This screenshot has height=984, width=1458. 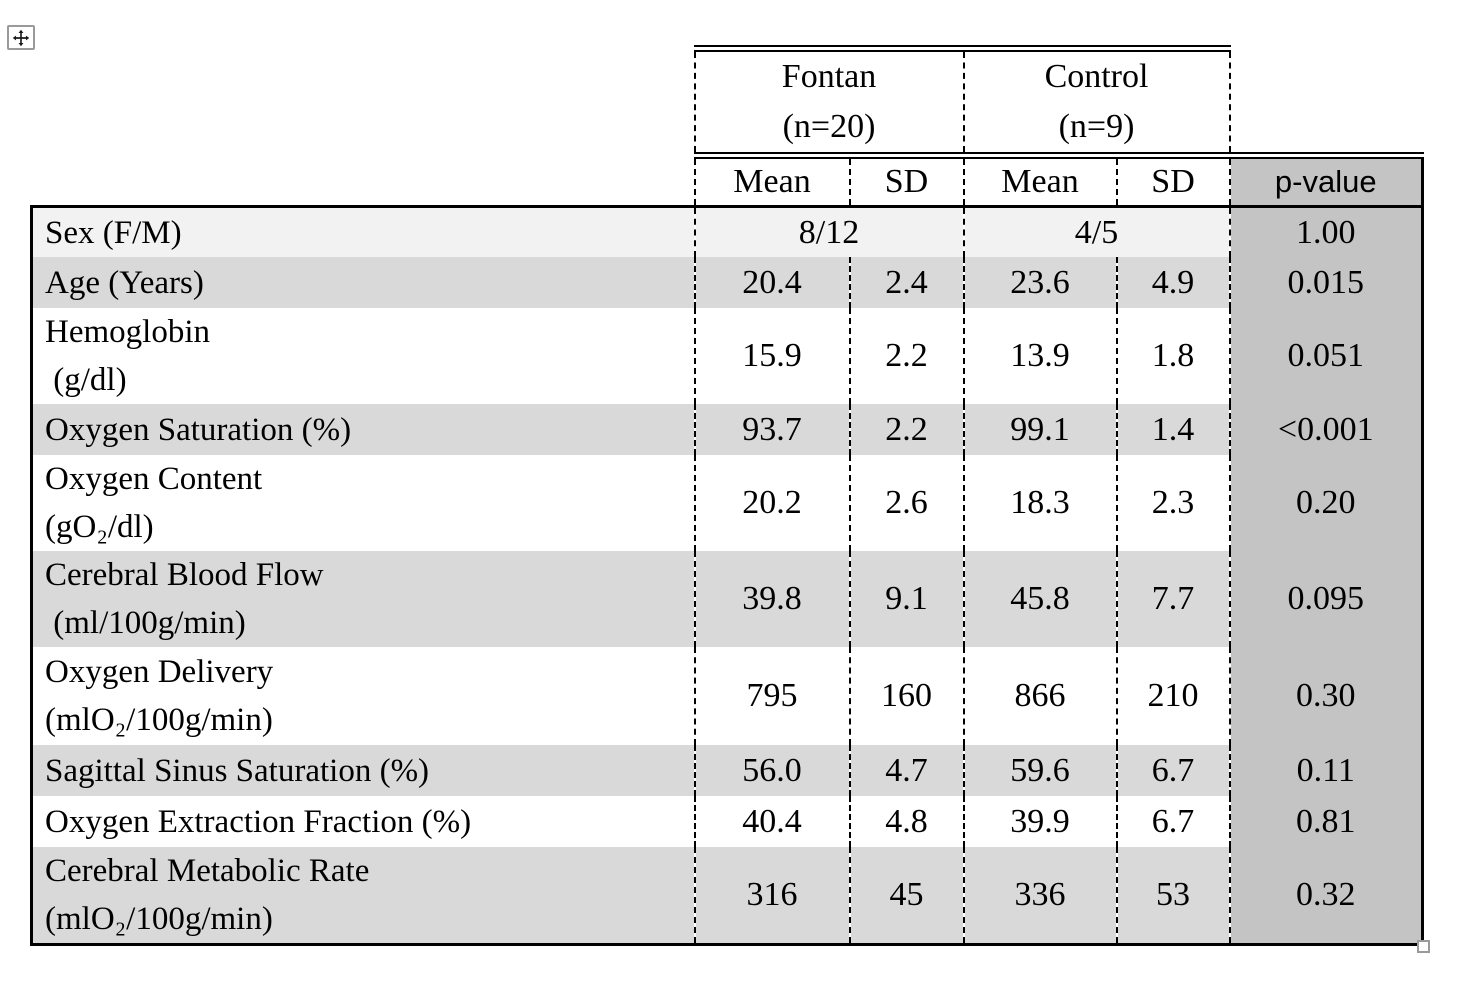 I want to click on group-header-row: Fontan (n=20) Control (n=9), so click(x=727, y=102).